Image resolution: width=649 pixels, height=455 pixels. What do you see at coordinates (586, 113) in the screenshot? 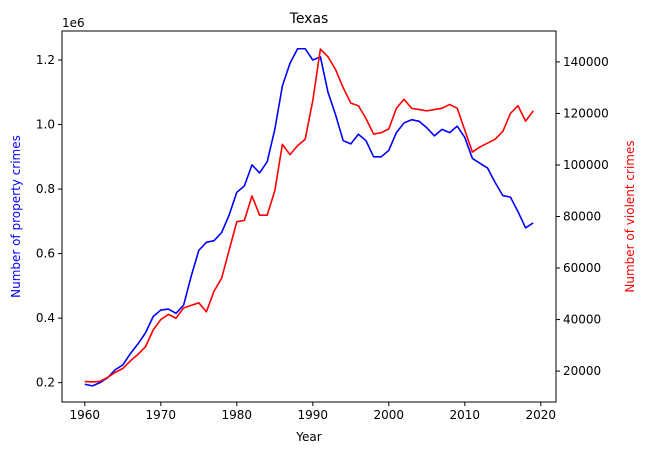
I see `right-y-tick-label: 120000` at bounding box center [586, 113].